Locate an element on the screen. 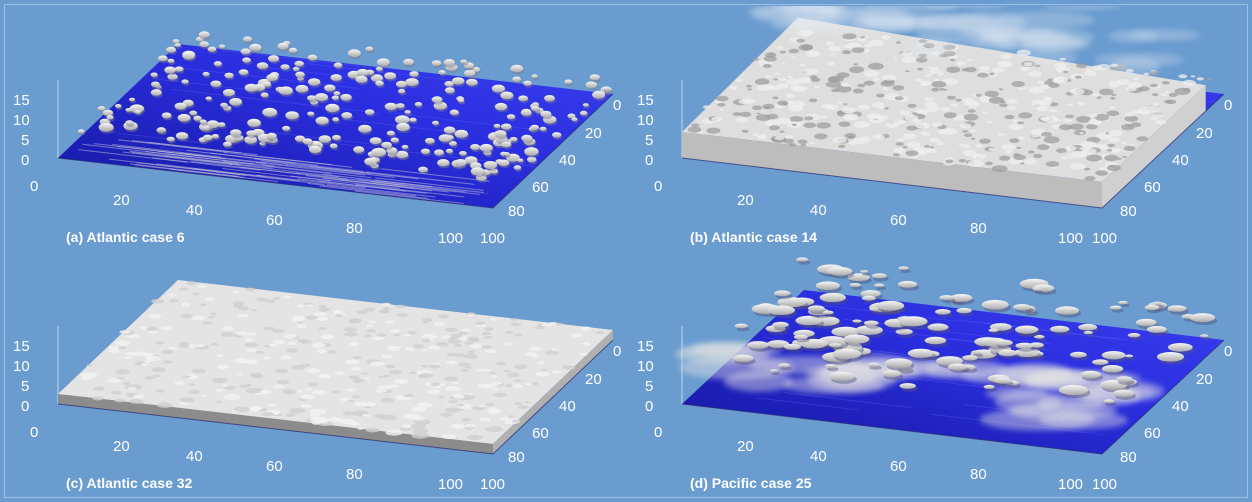 This screenshot has height=502, width=1252. panel-caption: (b) Atlantic case 14 is located at coordinates (754, 237).